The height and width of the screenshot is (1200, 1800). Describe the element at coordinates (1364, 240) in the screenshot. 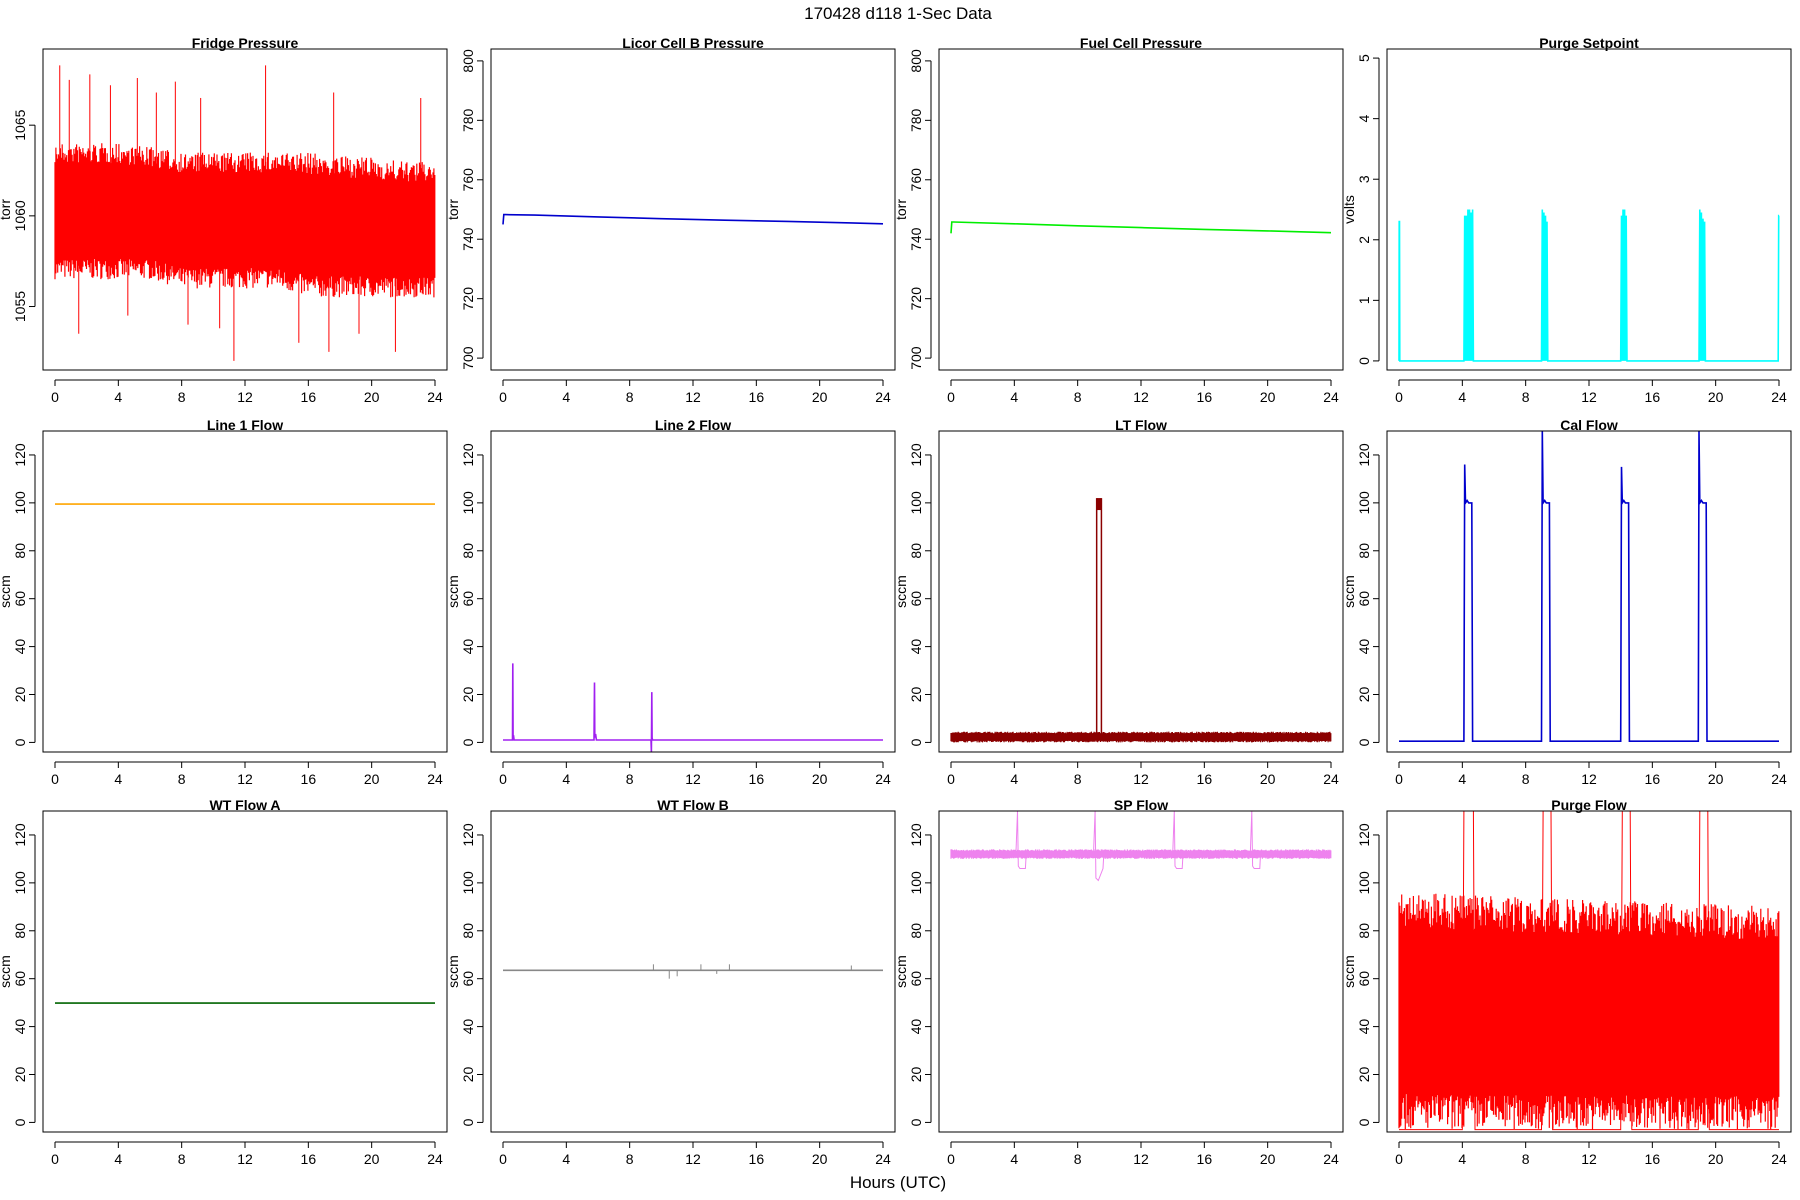

I see `y-tick-label: 2` at that location.